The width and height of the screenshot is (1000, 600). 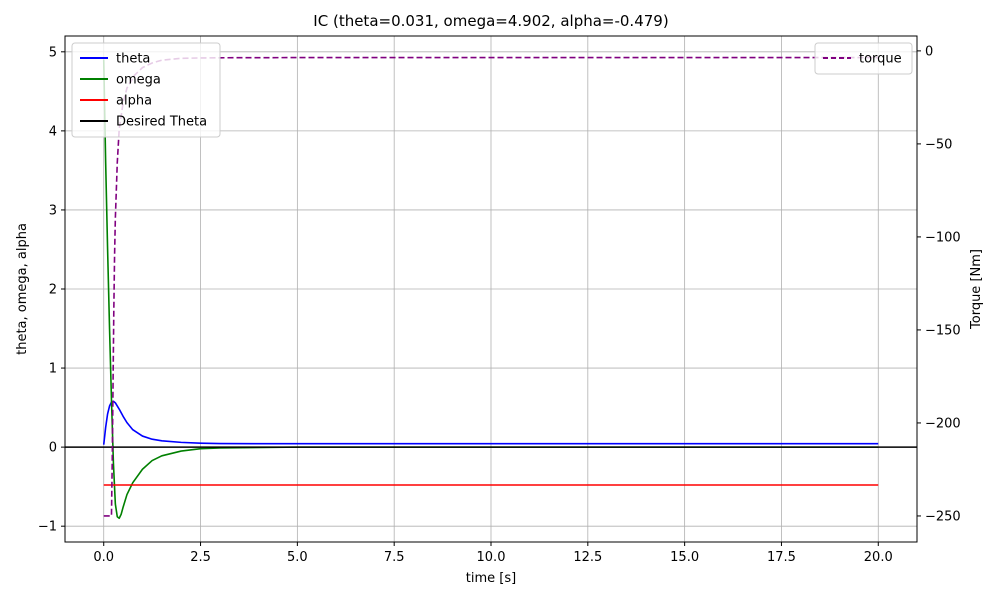 What do you see at coordinates (943, 237) in the screenshot?
I see `y2-tick-label: −100` at bounding box center [943, 237].